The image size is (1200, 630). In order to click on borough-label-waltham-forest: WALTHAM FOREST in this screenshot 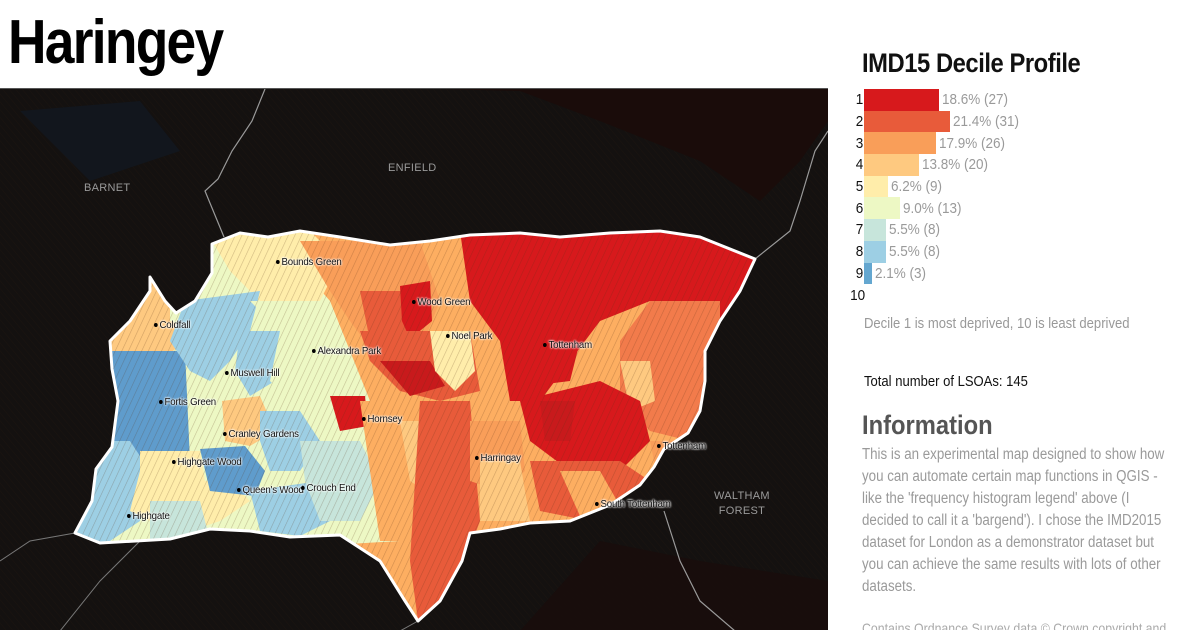, I will do `click(742, 503)`.